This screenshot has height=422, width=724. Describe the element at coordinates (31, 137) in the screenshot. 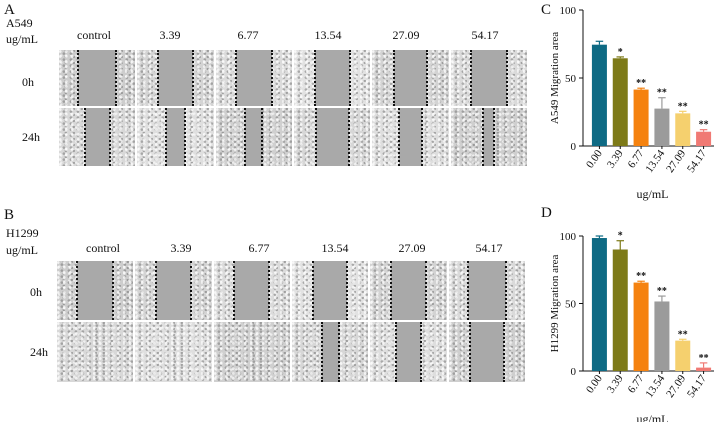

I see `panel-a-time-24h: 24h` at that location.